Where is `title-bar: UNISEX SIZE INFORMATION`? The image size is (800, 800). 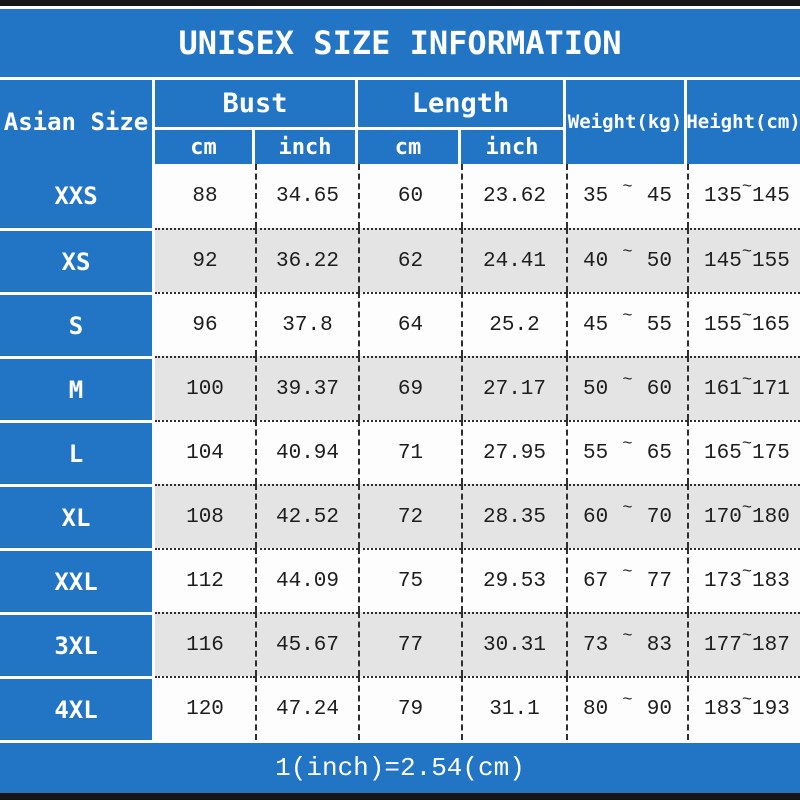 title-bar: UNISEX SIZE INFORMATION is located at coordinates (400, 43).